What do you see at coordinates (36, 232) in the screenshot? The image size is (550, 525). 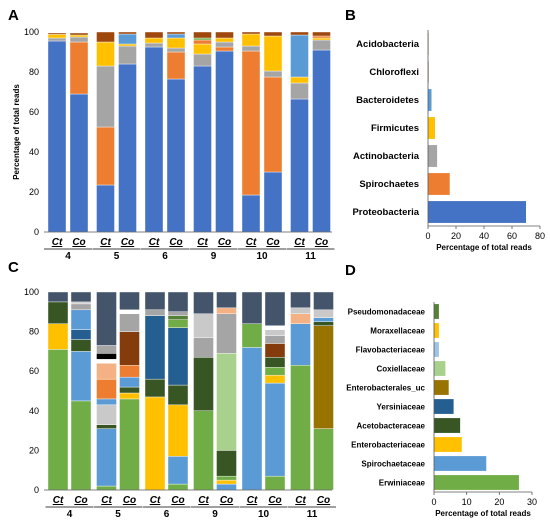 I see `y-tick-label: 0` at bounding box center [36, 232].